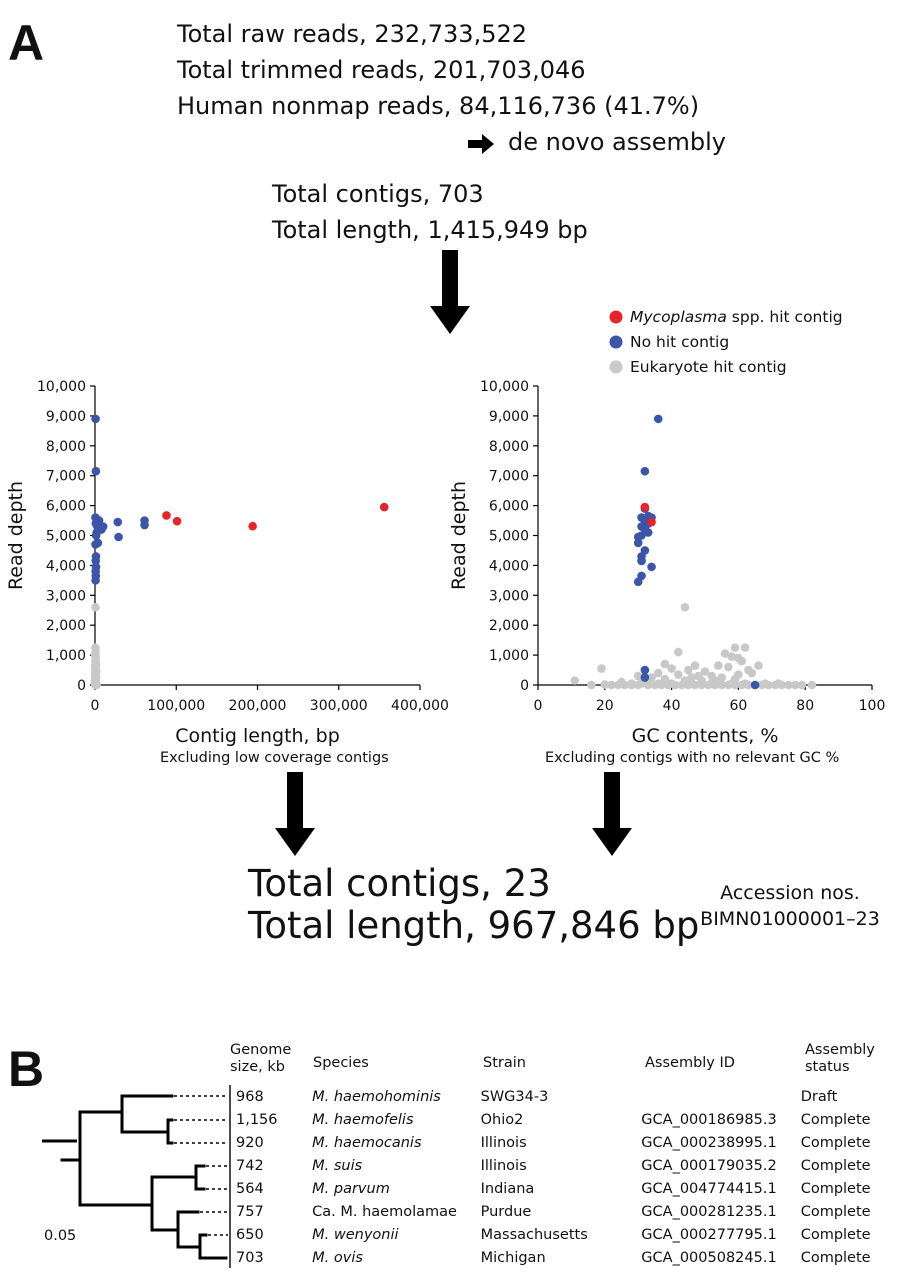 The height and width of the screenshot is (1282, 900). I want to click on cell-strain: SWG34-3, so click(514, 1096).